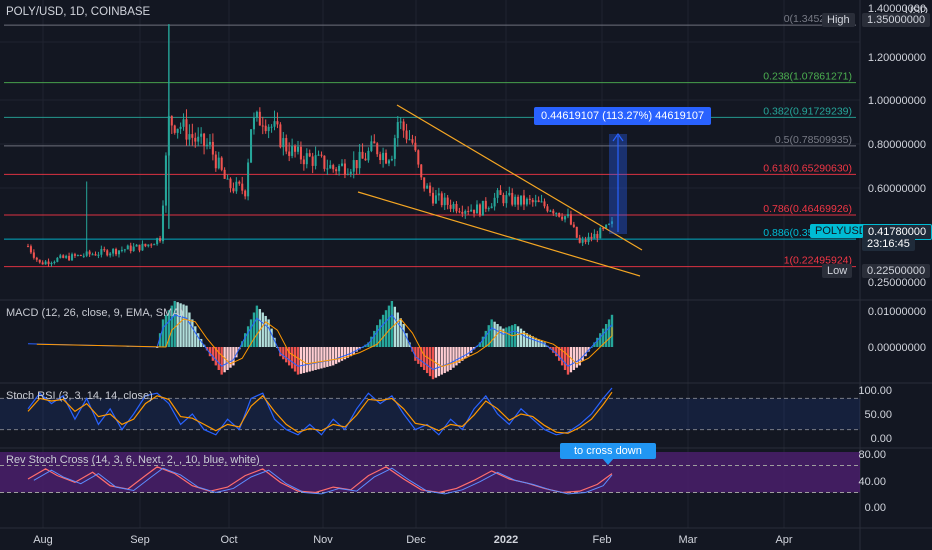 This screenshot has width=932, height=550. I want to click on x-tick-8: Apr, so click(783, 540).